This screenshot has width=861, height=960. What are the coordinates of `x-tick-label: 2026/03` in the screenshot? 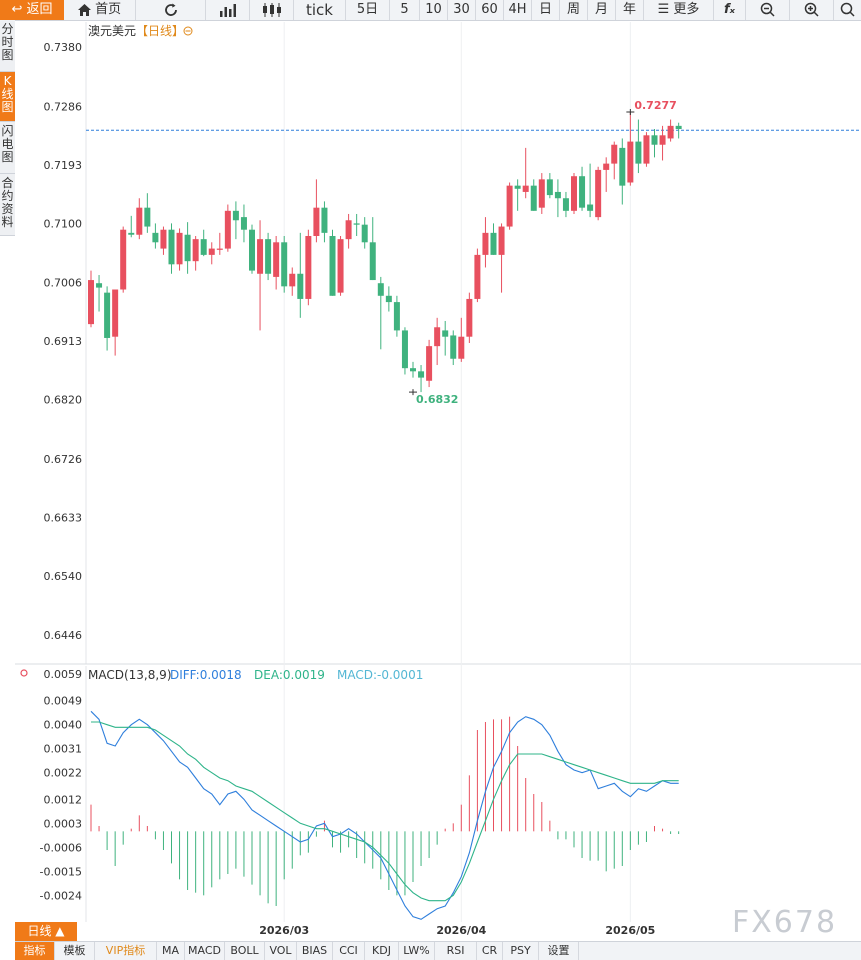 It's located at (284, 930).